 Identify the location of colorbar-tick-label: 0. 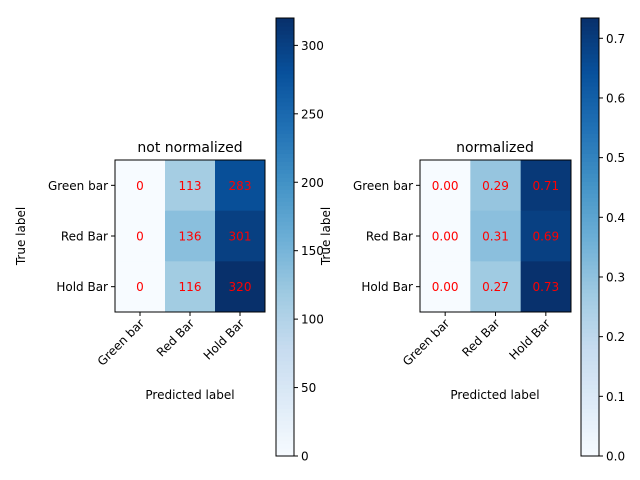
(305, 457).